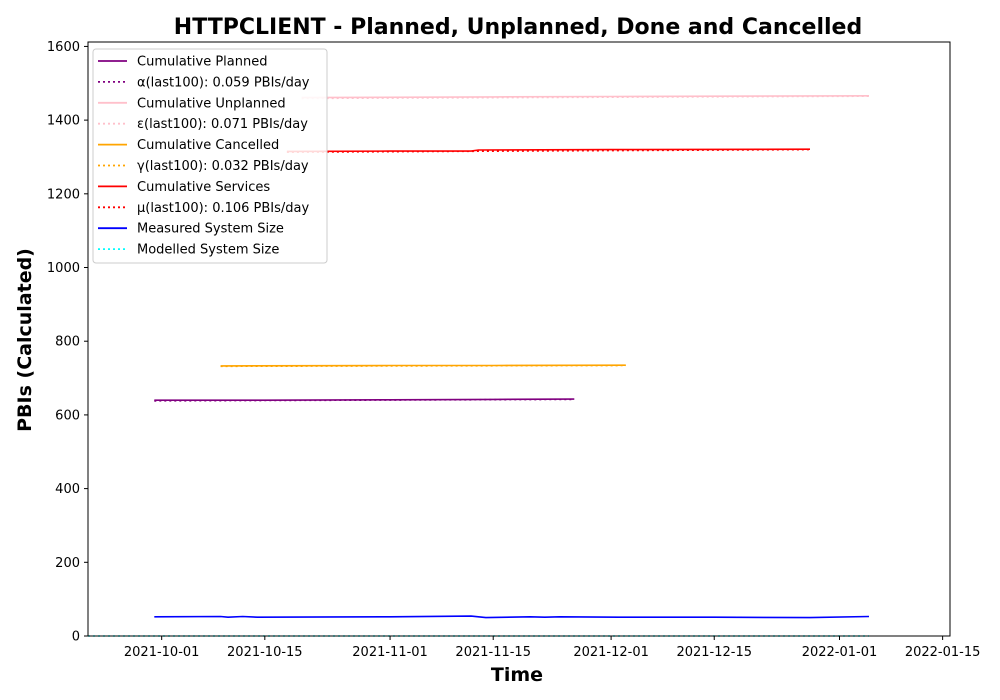  Describe the element at coordinates (162, 652) in the screenshot. I see `x-tick-label: 2021-10-01` at that location.